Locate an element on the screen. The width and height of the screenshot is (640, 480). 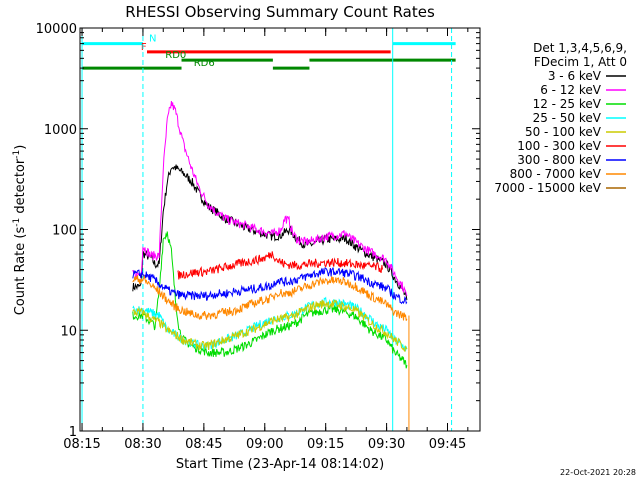
legend-header: FDecim 1, Att 0 is located at coordinates (580, 62).